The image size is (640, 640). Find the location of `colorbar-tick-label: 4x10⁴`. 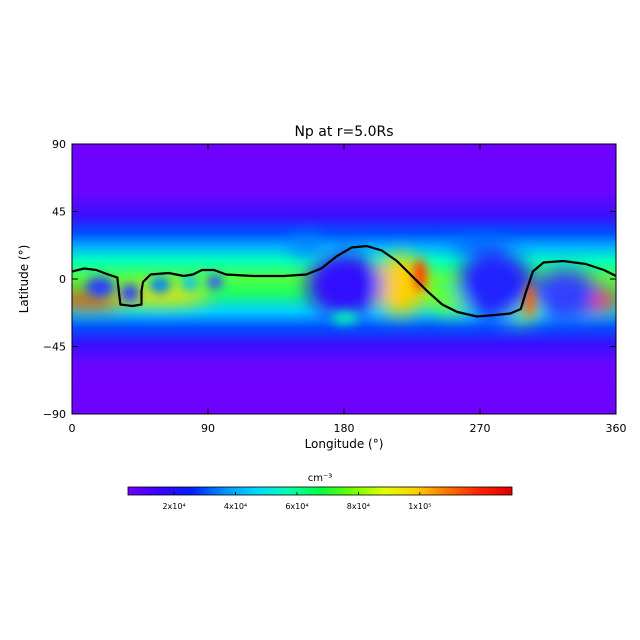

colorbar-tick-label: 4x10⁴ is located at coordinates (235, 506).